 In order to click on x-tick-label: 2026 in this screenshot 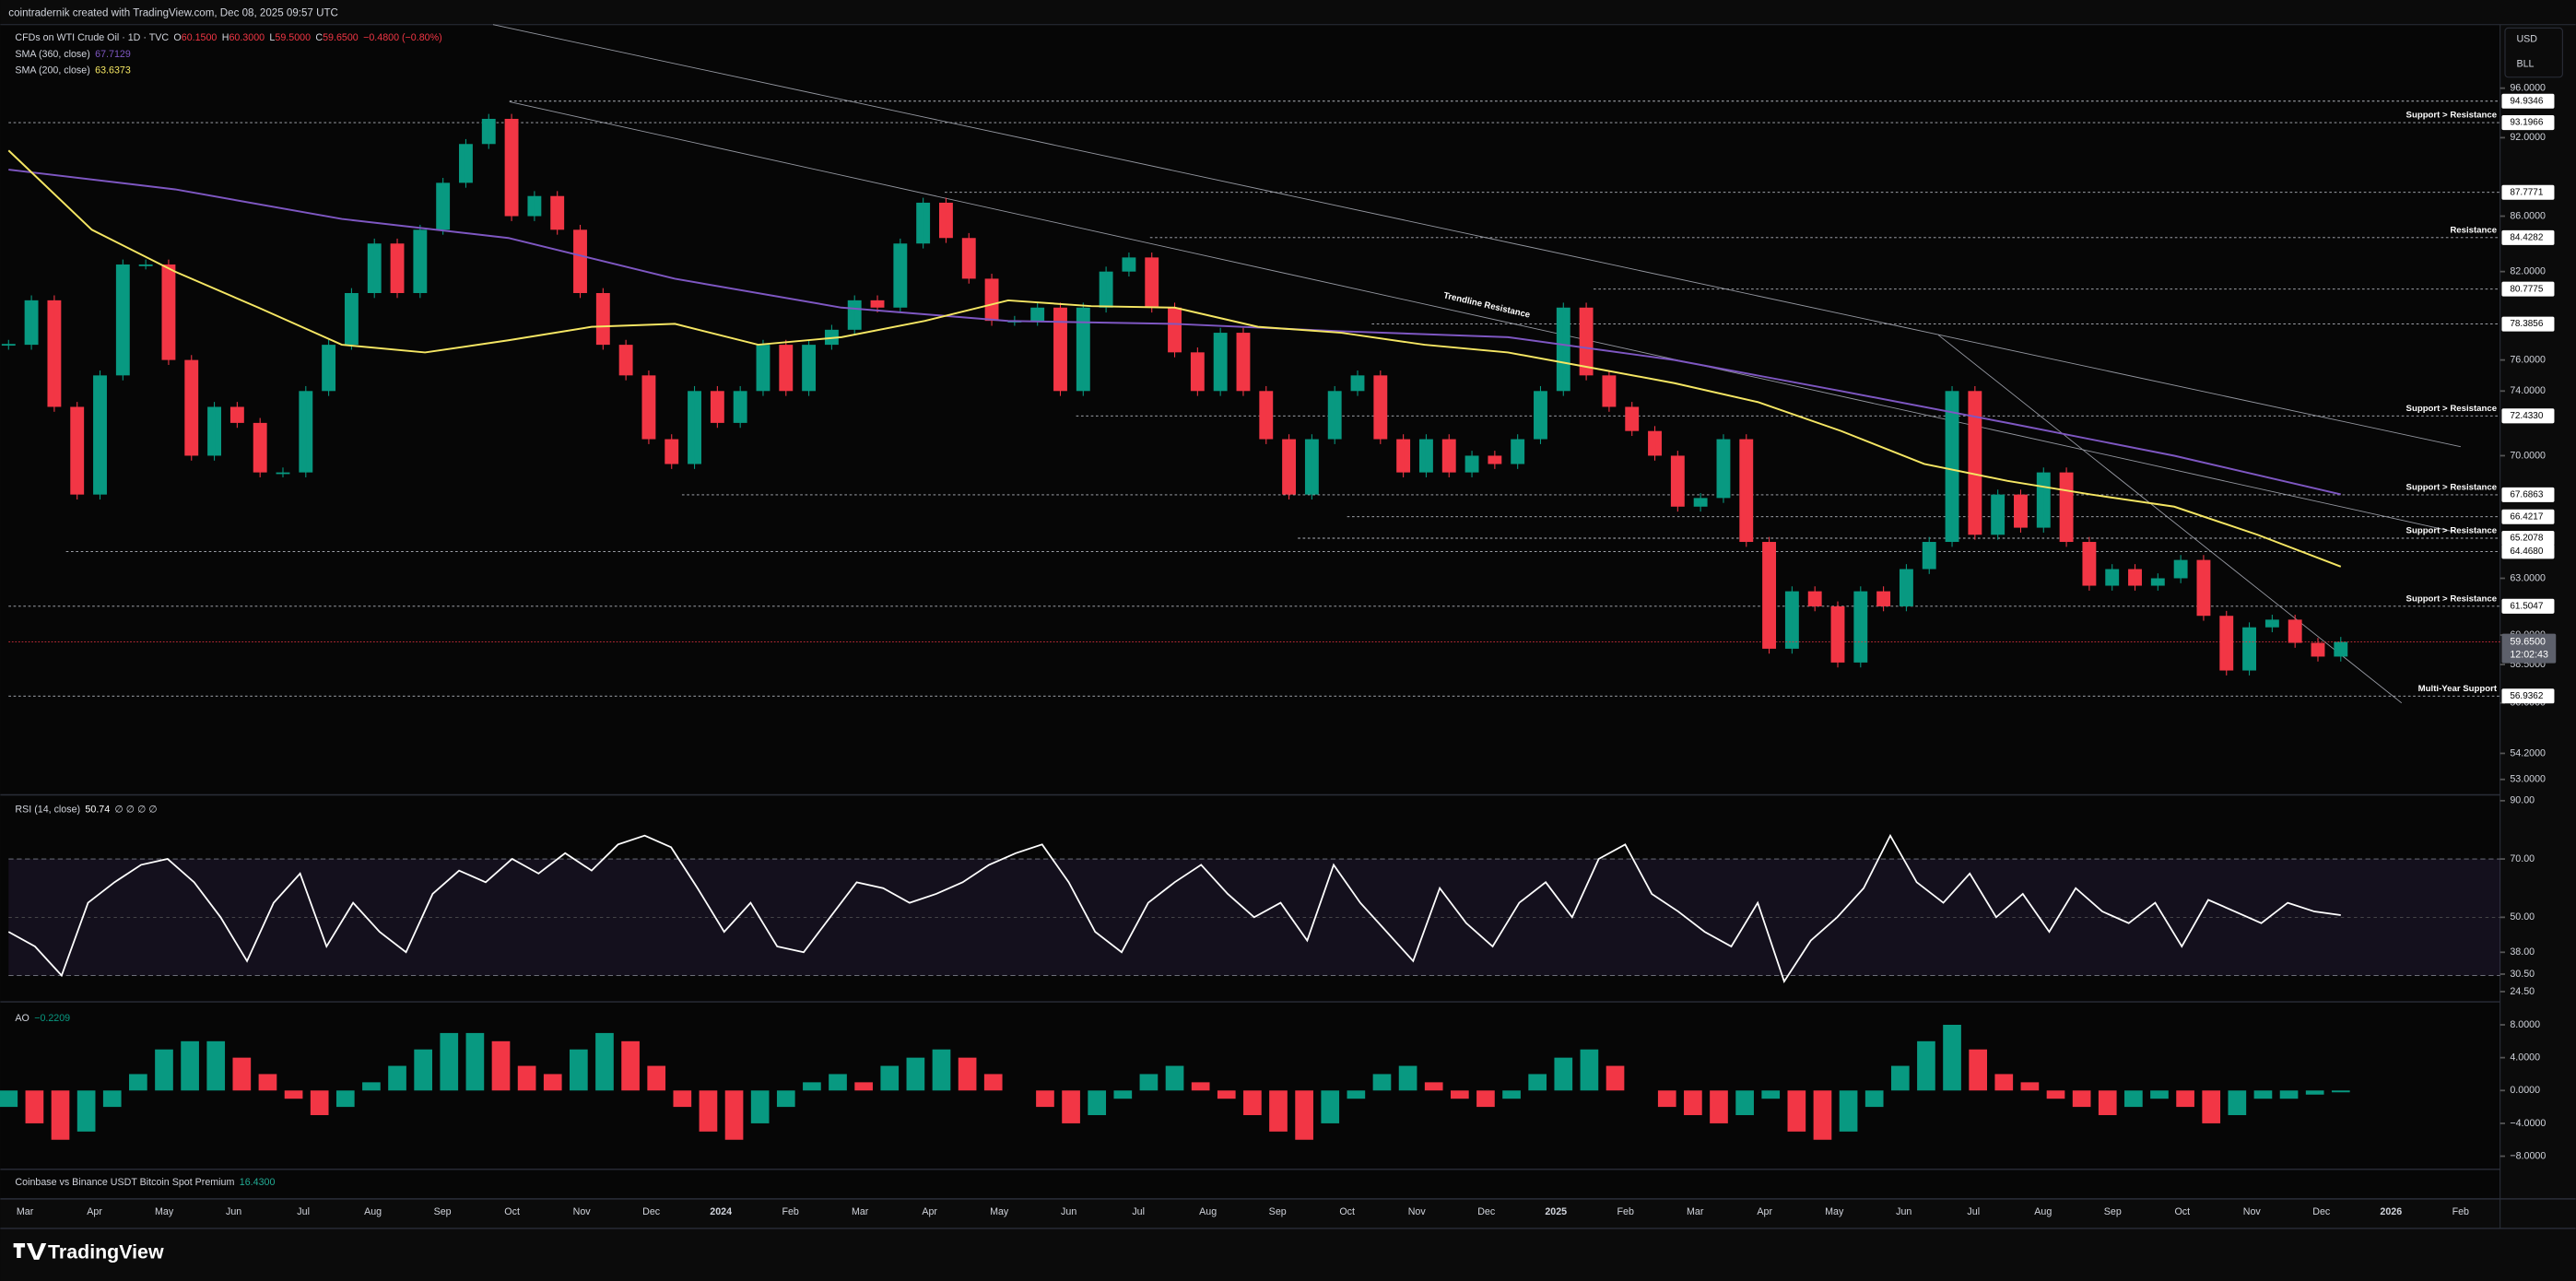, I will do `click(2391, 1211)`.